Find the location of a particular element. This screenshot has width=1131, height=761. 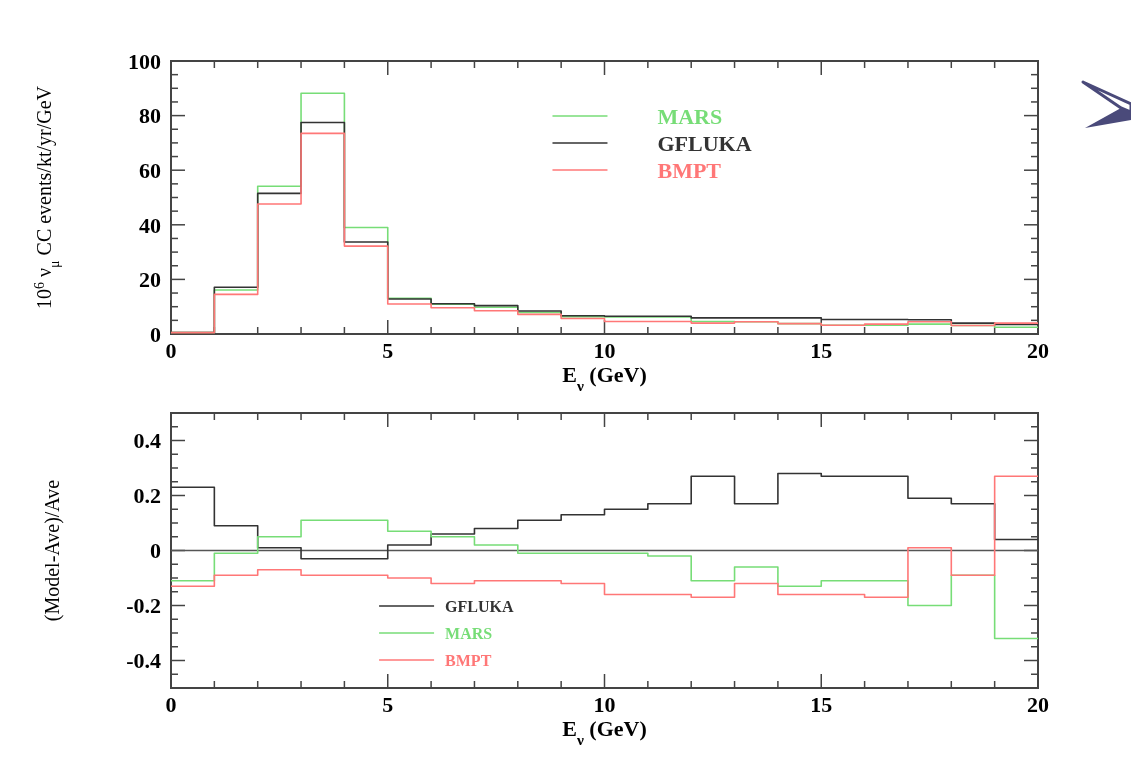

y-tick-label: 60 is located at coordinates (150, 170).